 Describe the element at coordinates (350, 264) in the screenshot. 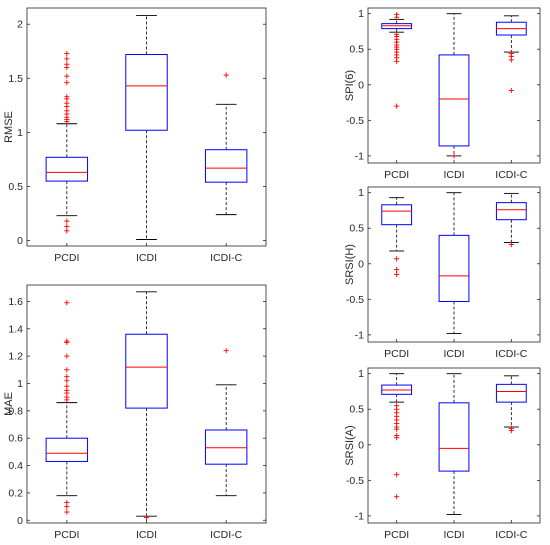

I see `y-axis-label: SRSI(H)` at that location.